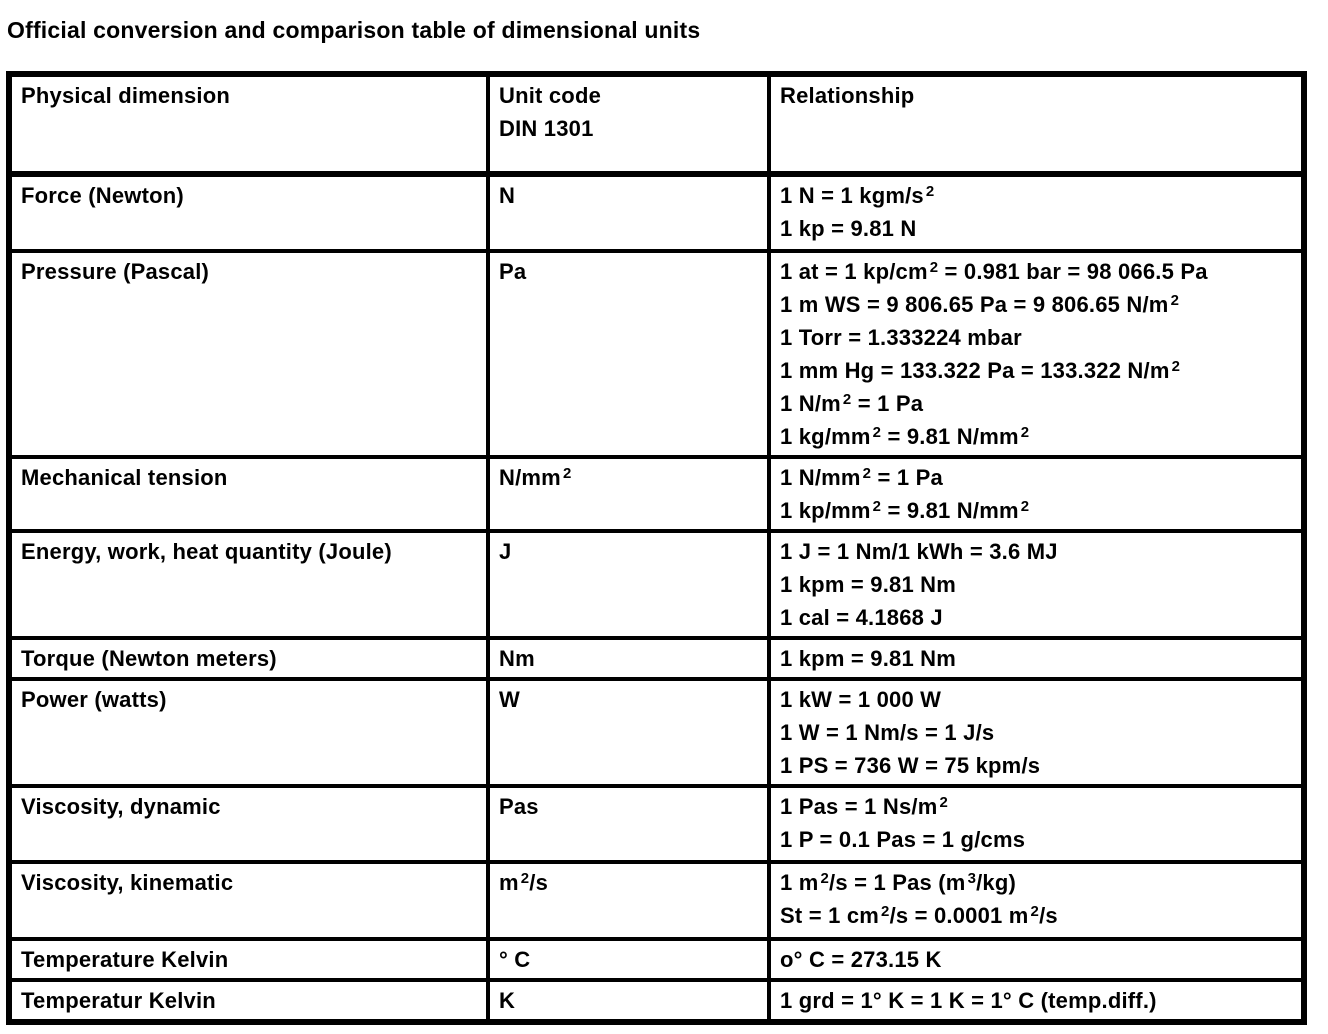 The height and width of the screenshot is (1034, 1328). What do you see at coordinates (898, 882) in the screenshot?
I see `relationship-line: 1 m 2/s = 1 Pas (m 3/kg)` at bounding box center [898, 882].